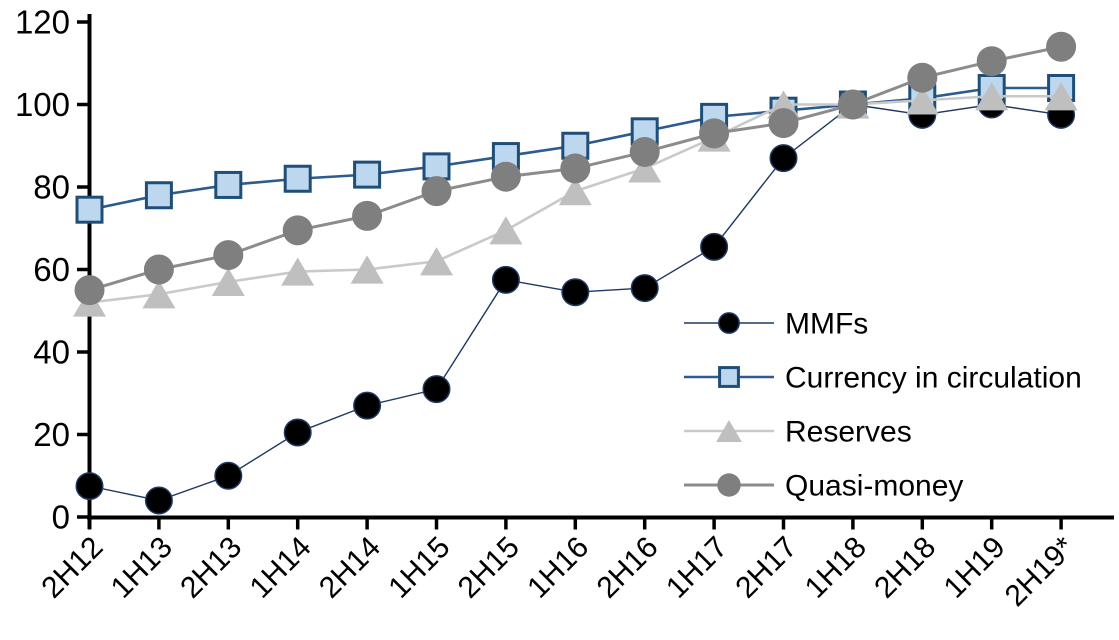  I want to click on x-tick-label: 1H19, so click(975, 568).